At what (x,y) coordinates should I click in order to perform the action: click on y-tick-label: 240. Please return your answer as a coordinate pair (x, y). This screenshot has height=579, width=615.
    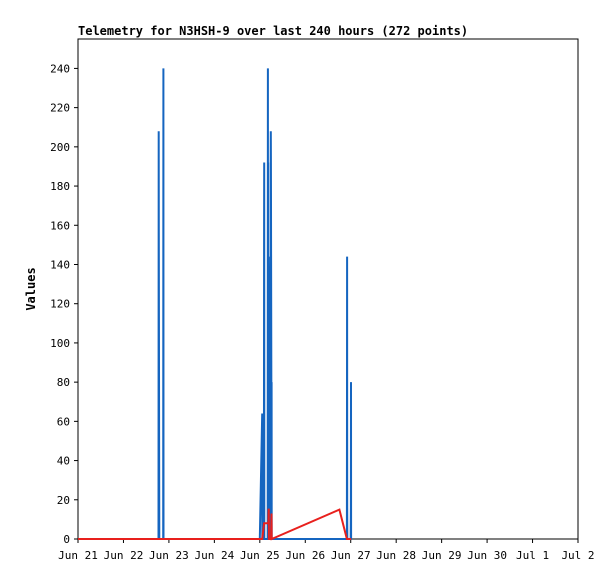
    Looking at the image, I should click on (60, 68).